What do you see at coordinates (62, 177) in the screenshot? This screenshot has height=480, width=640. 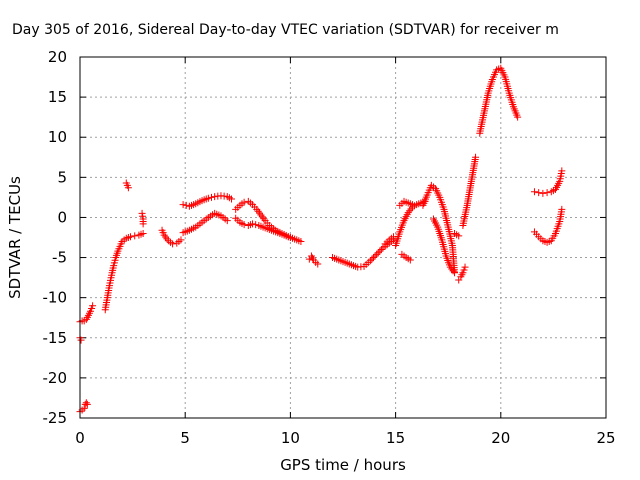 I see `y-tick-label: 5` at bounding box center [62, 177].